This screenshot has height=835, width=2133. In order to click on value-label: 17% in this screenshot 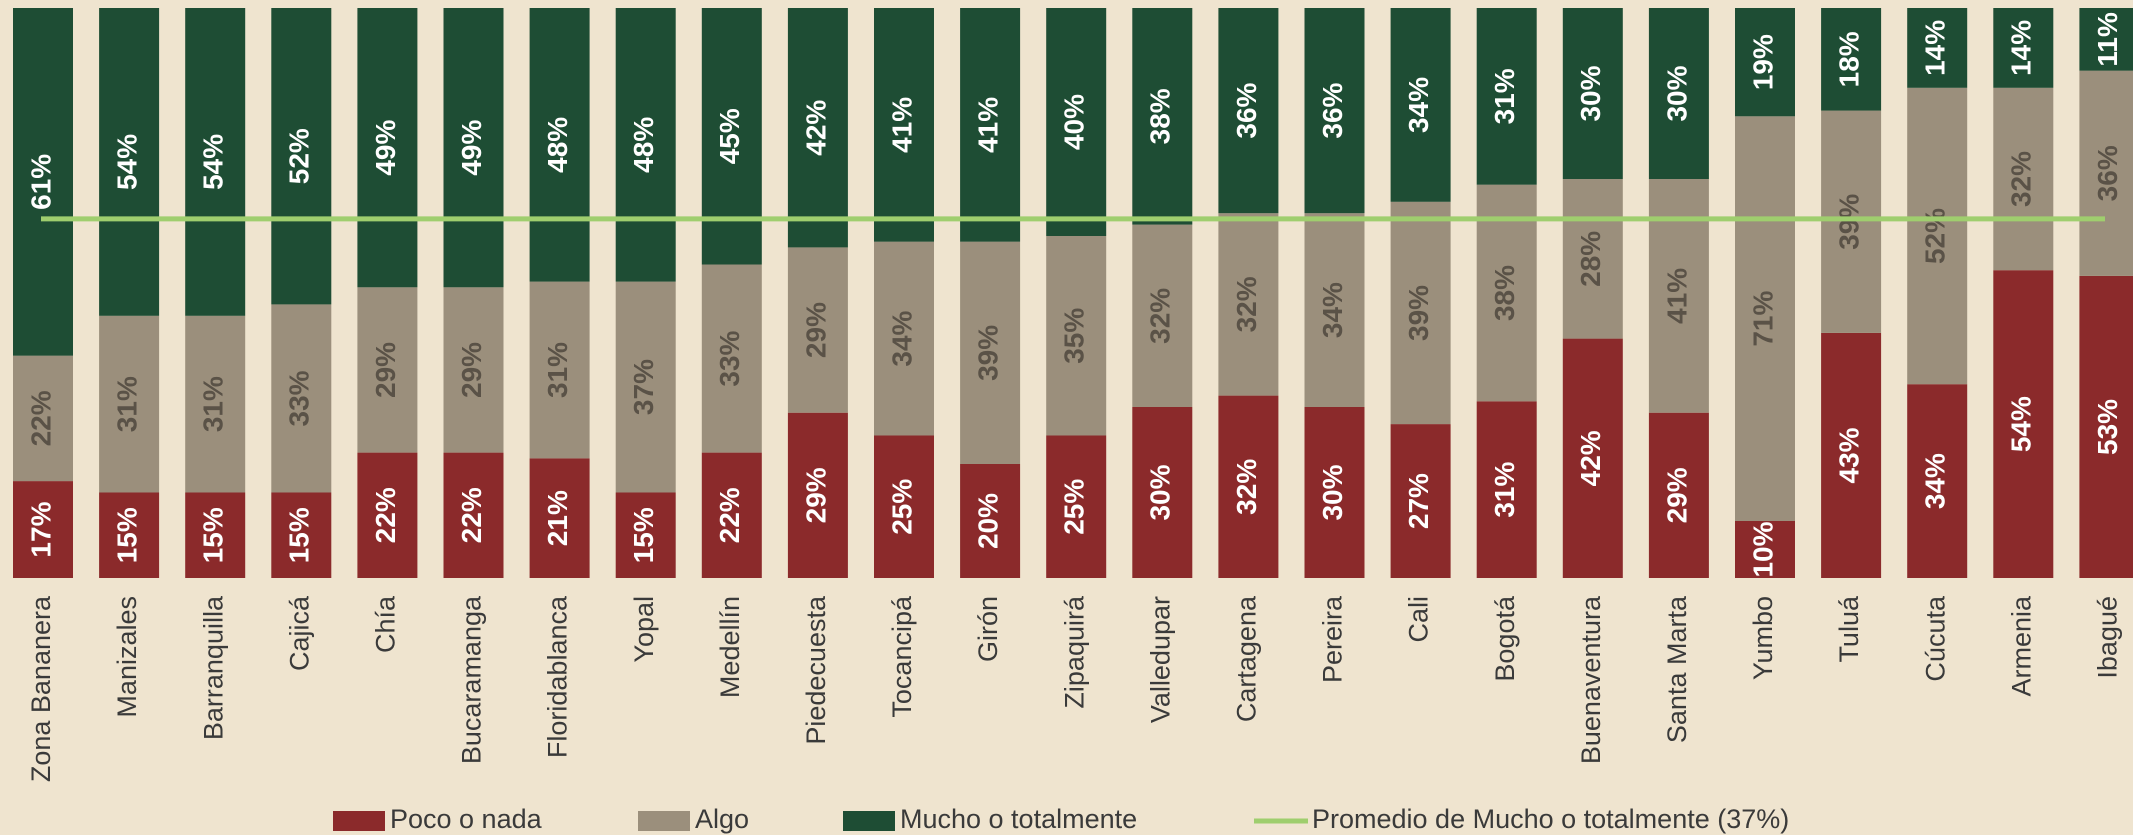, I will do `click(40, 529)`.